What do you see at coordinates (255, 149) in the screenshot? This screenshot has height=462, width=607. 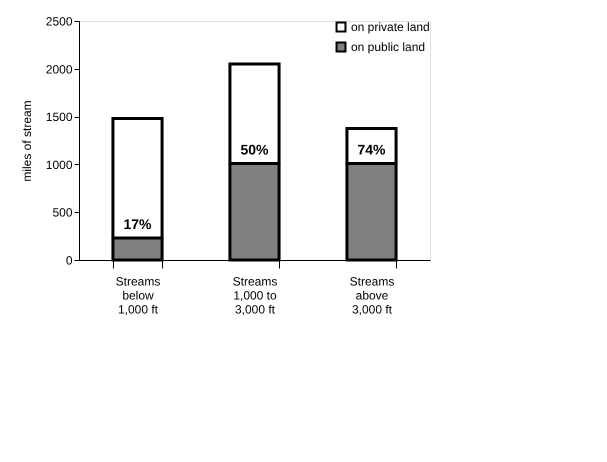 I see `annotation: 50%` at bounding box center [255, 149].